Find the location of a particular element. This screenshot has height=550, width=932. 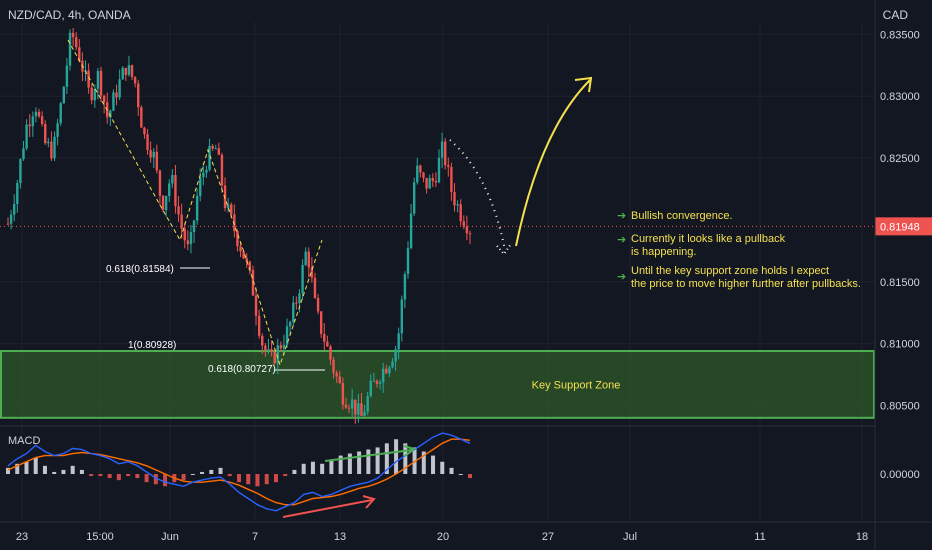

symbol-title: NZD/CAD, 4h, OANDA is located at coordinates (69, 15).